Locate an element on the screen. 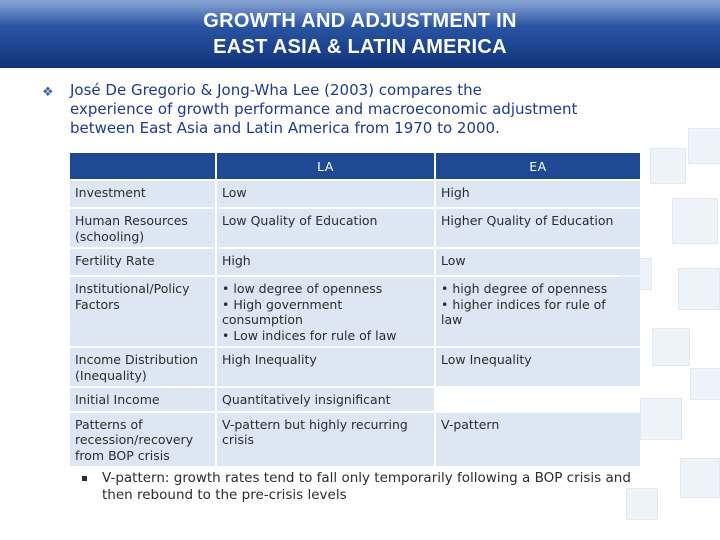 This screenshot has width=720, height=540. slide-title-line-1: GROWTH AND ADJUSTMENT IN is located at coordinates (360, 21).